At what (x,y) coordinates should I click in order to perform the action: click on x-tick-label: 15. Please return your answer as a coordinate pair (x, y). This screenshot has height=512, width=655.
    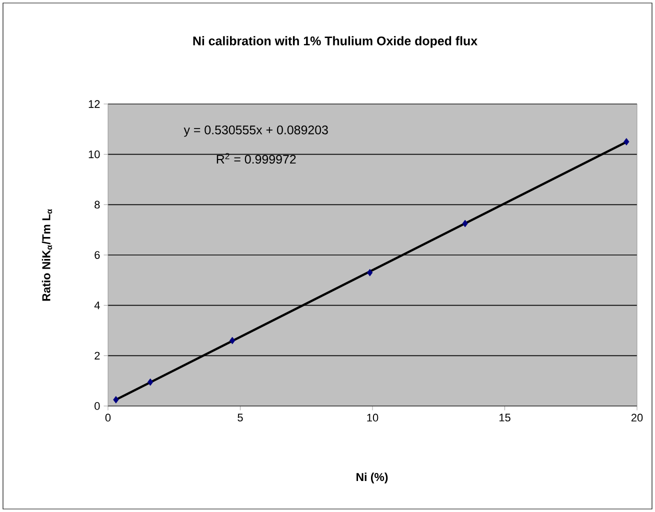
    Looking at the image, I should click on (504, 418).